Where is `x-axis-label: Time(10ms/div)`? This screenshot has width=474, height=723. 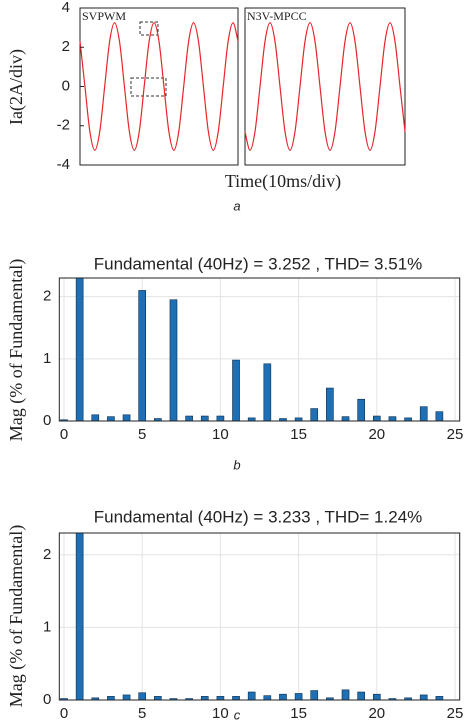
x-axis-label: Time(10ms/div) is located at coordinates (283, 181).